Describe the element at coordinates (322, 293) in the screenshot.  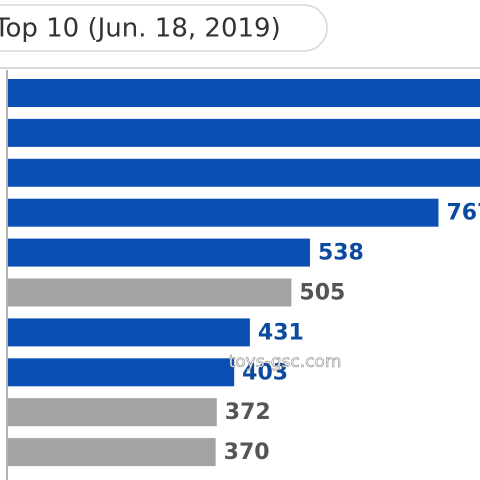
I see `value-label: 505` at that location.